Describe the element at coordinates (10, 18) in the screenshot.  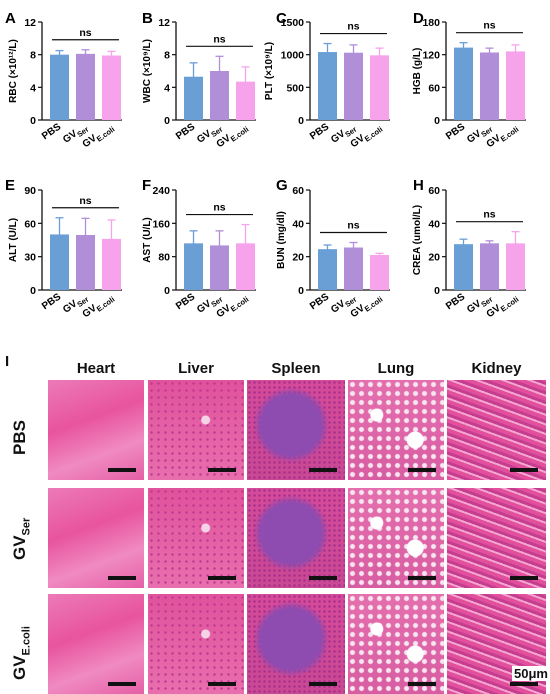
I see `panel-letter: A` at that location.